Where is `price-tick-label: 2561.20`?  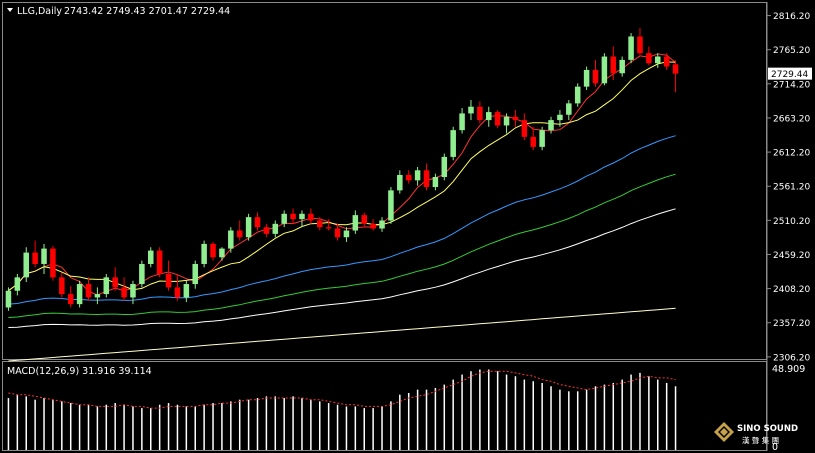 price-tick-label: 2561.20 is located at coordinates (791, 188).